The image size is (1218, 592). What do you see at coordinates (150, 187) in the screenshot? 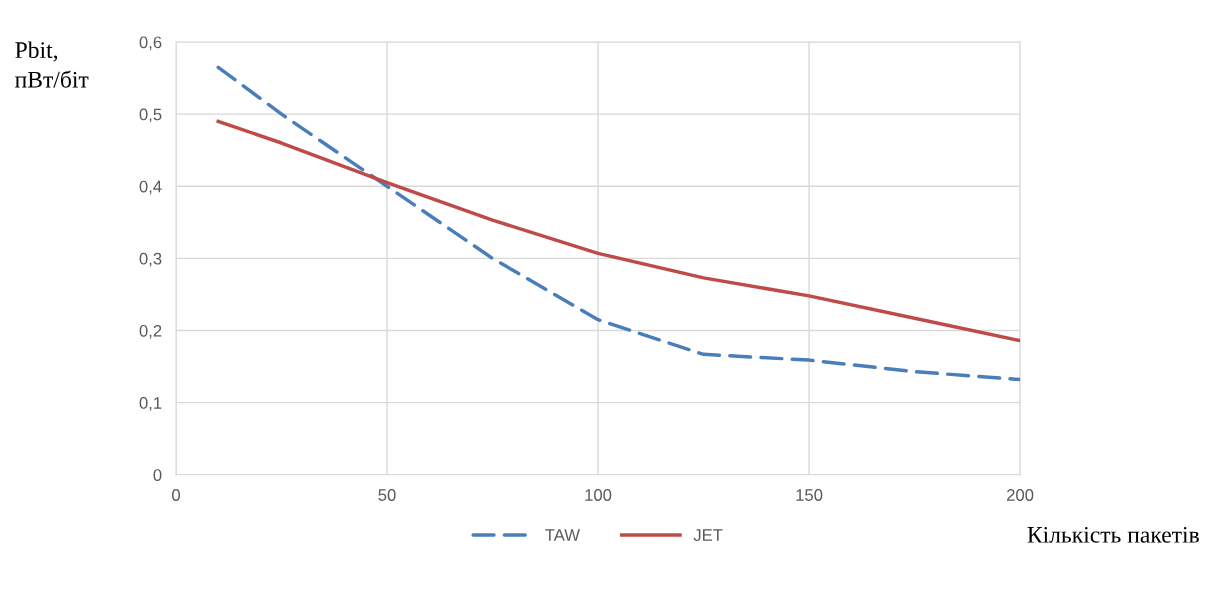
I see `y-tick-label: 0,4` at bounding box center [150, 187].